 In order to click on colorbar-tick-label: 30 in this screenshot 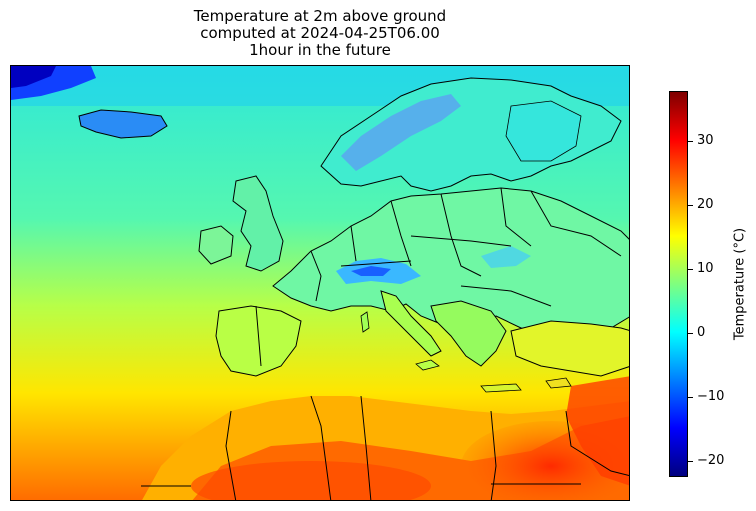, I will do `click(705, 140)`.